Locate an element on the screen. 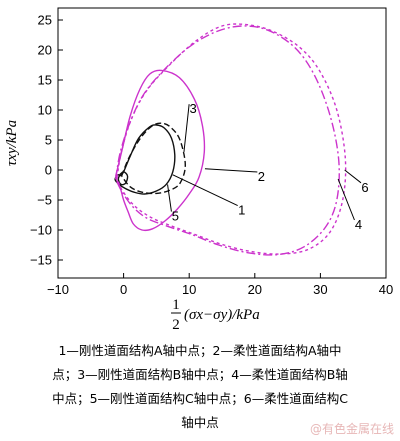  caption-line: 轴中点 is located at coordinates (200, 422).